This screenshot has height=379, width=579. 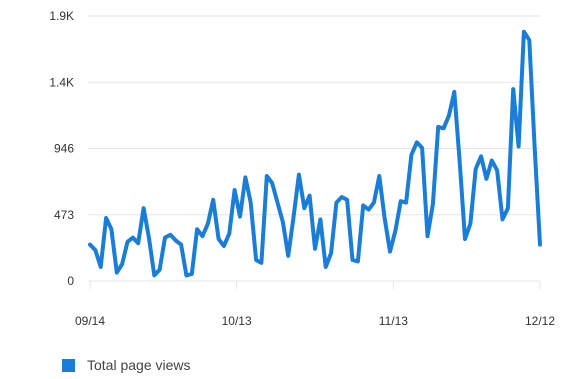 I want to click on x-tick-label: 11/13, so click(x=393, y=321).